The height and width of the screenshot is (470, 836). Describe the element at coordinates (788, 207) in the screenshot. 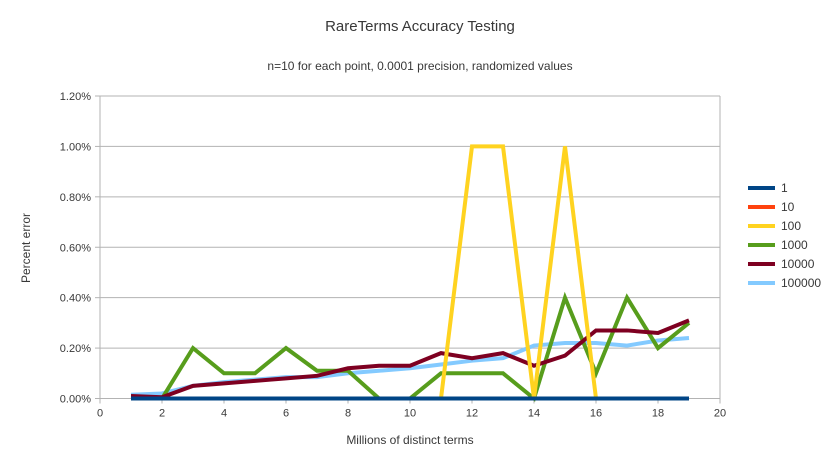

I see `legend-label: 10` at that location.